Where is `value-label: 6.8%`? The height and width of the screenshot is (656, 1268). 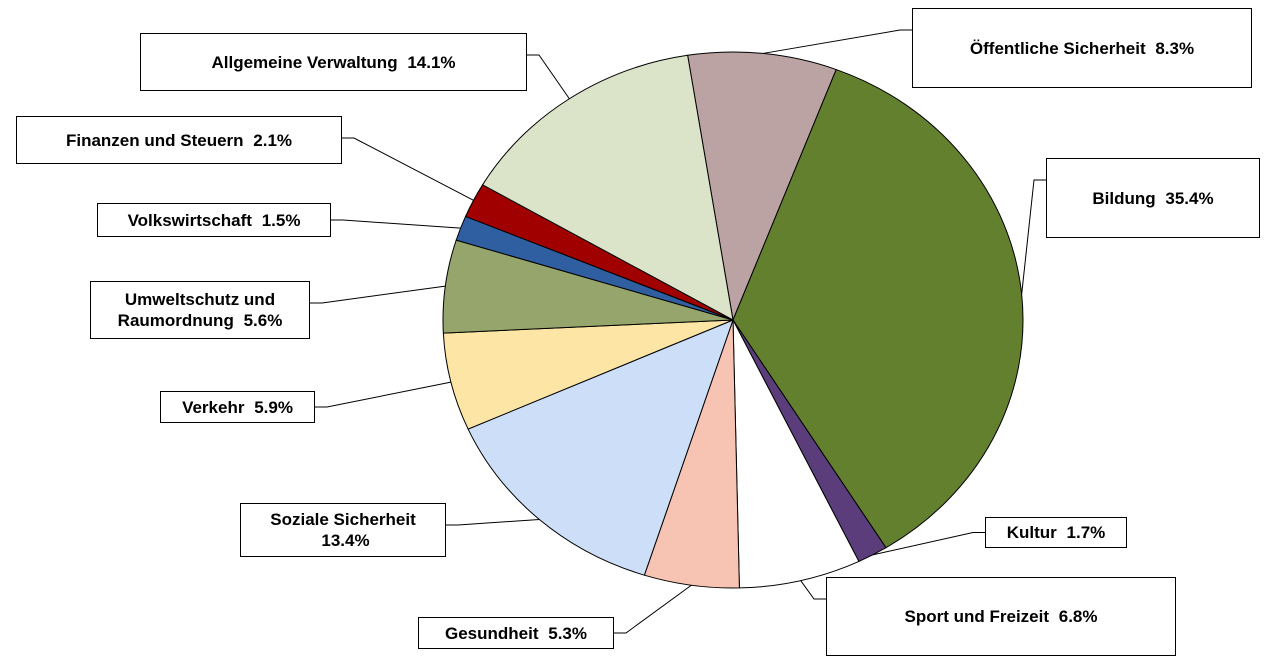
value-label: 6.8% is located at coordinates (1078, 616).